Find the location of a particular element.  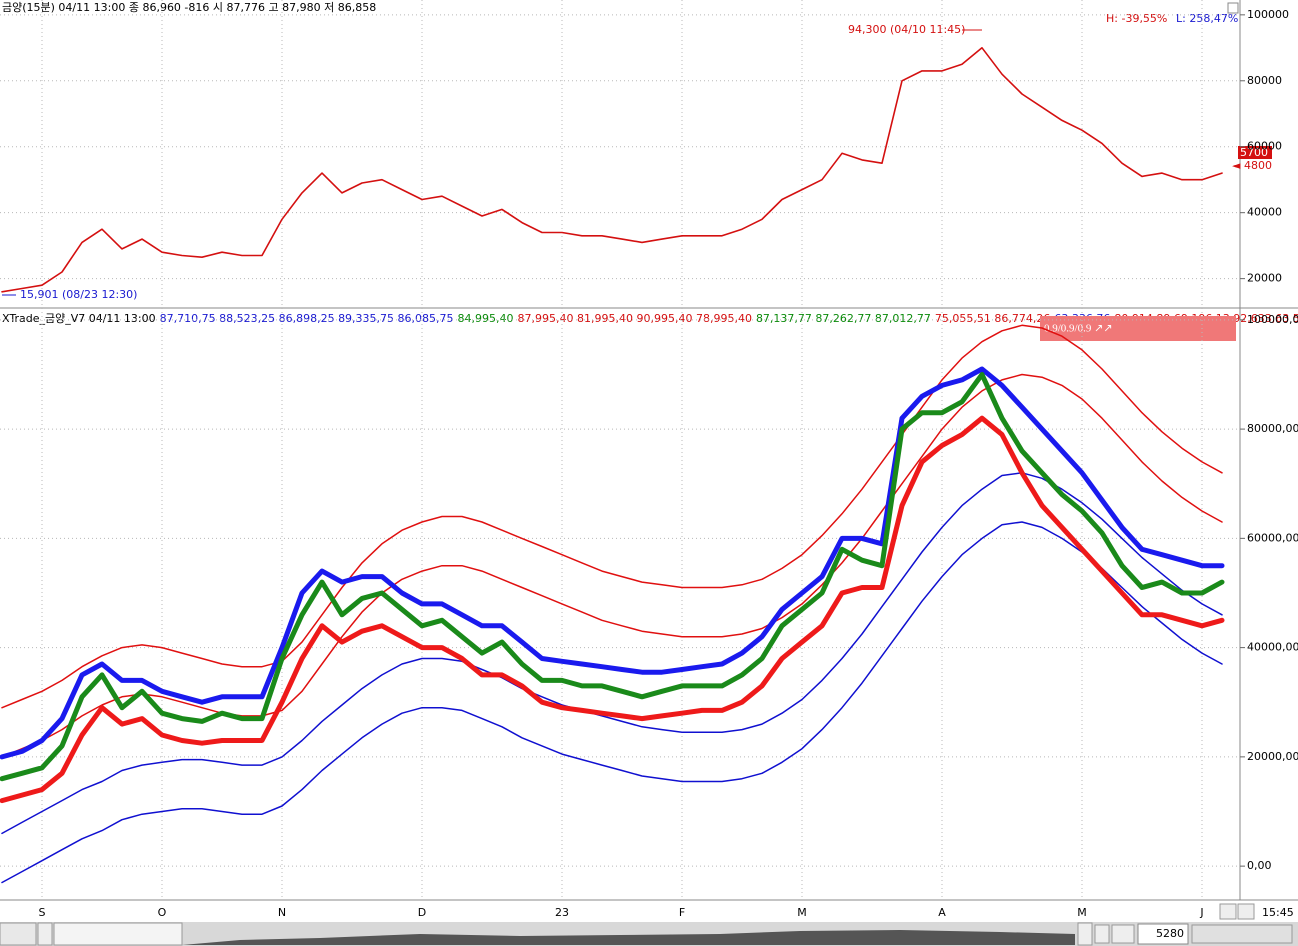

header-token: 75,055,51 86,774,26 is located at coordinates (992, 318).